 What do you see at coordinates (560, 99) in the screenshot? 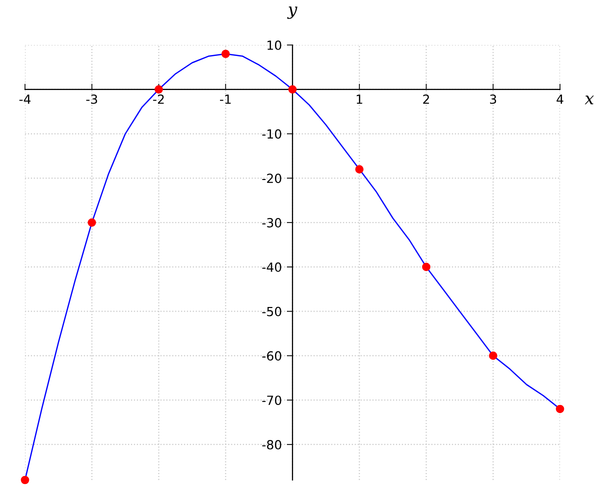
I see `x-tick-label: 4` at bounding box center [560, 99].